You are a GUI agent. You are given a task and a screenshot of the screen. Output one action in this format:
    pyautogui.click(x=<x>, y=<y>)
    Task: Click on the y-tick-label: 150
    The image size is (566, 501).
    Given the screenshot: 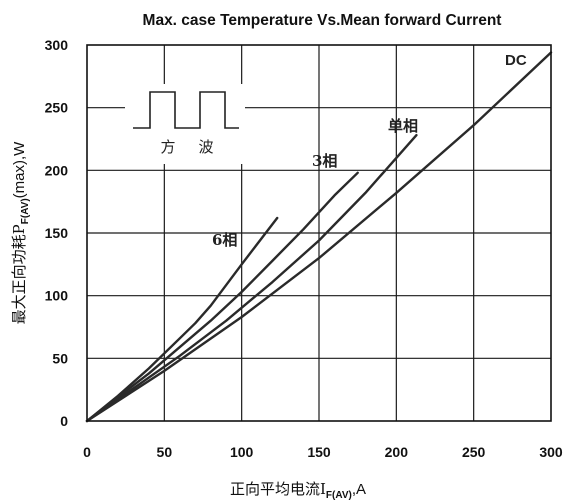 What is the action you would take?
    pyautogui.click(x=57, y=233)
    